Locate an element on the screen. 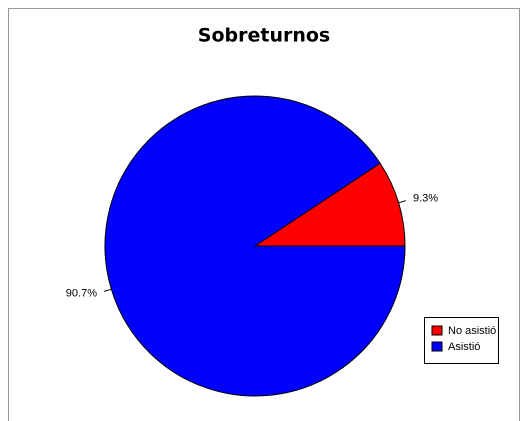 Image resolution: width=529 pixels, height=421 pixels. chart-title: Sobreturnos is located at coordinates (264, 36).